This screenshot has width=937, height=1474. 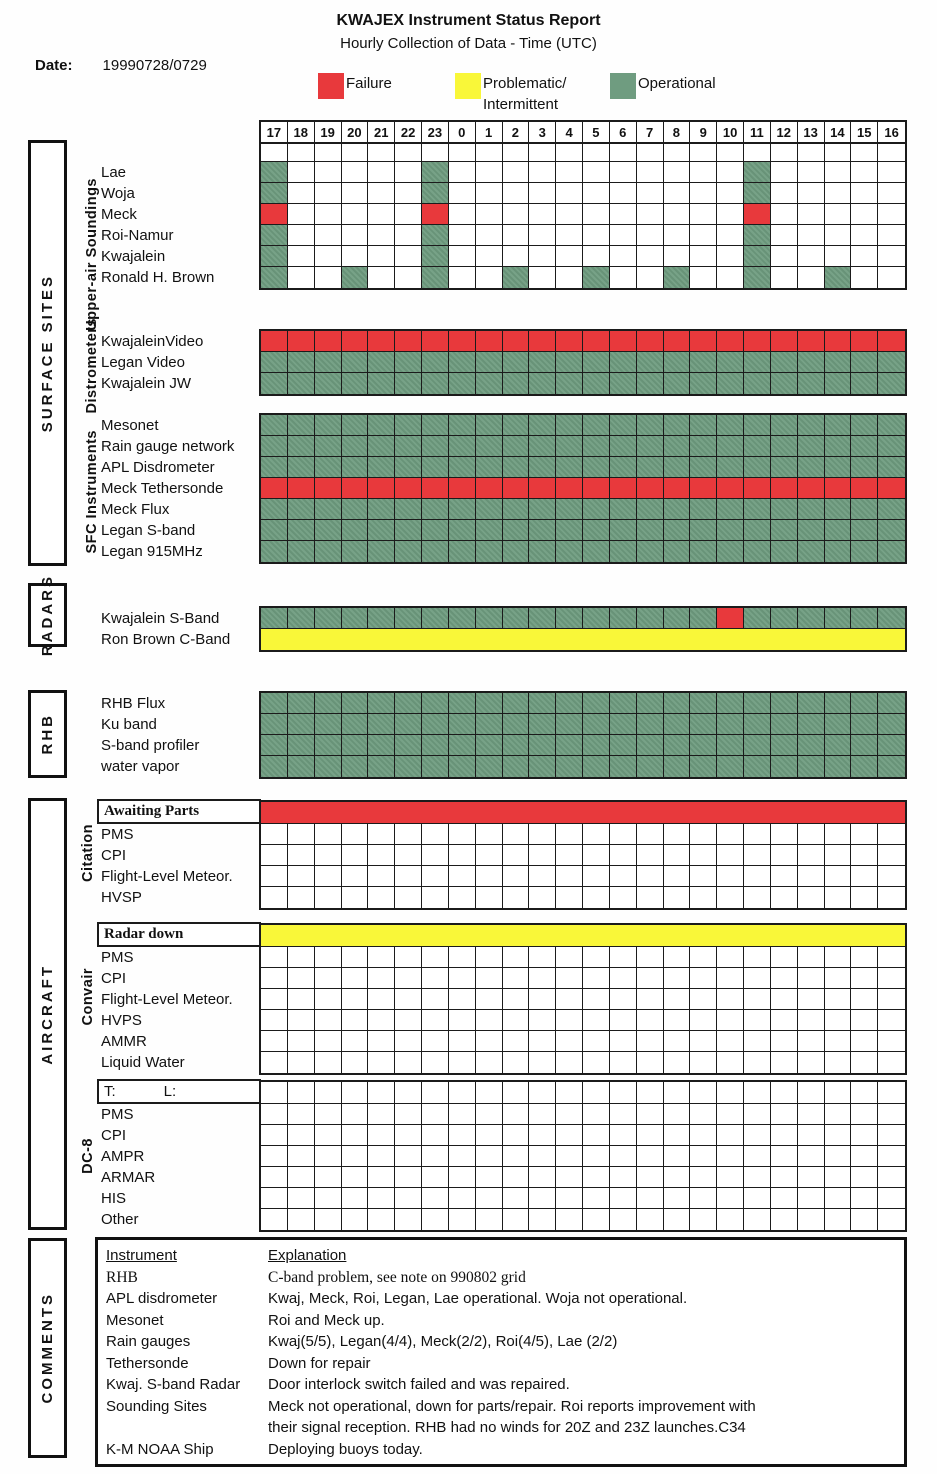 What do you see at coordinates (811, 132) in the screenshot?
I see `hour-label: 13` at bounding box center [811, 132].